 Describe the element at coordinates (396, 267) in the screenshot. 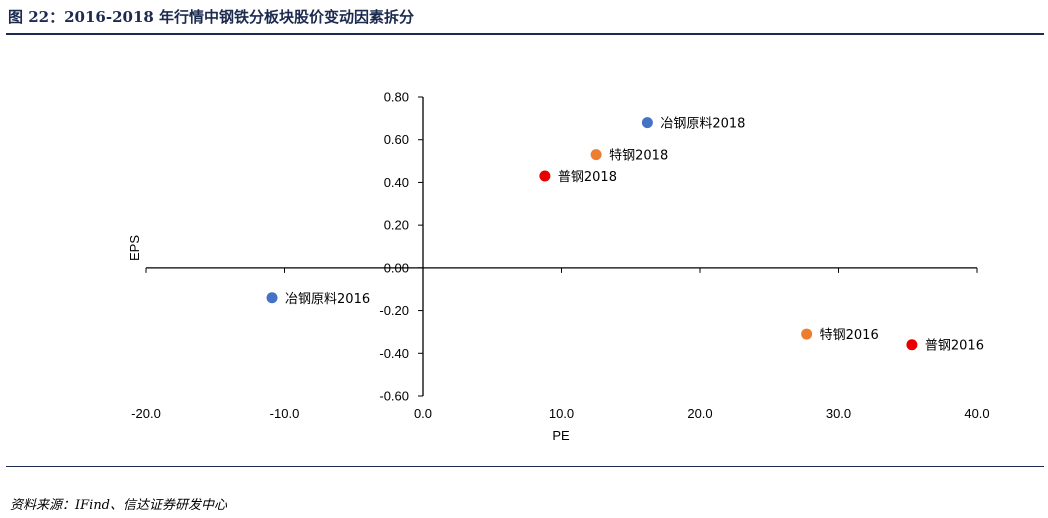

I see `y-tick-label: 0.00` at that location.